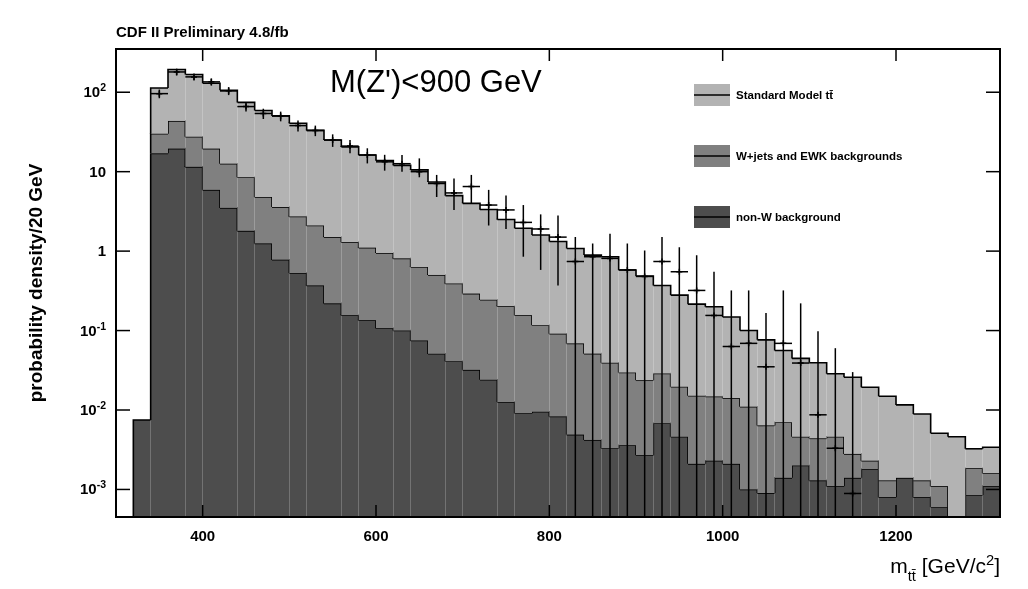 The image size is (1028, 589). What do you see at coordinates (203, 535) in the screenshot?
I see `x-tick-label: 400` at bounding box center [203, 535].